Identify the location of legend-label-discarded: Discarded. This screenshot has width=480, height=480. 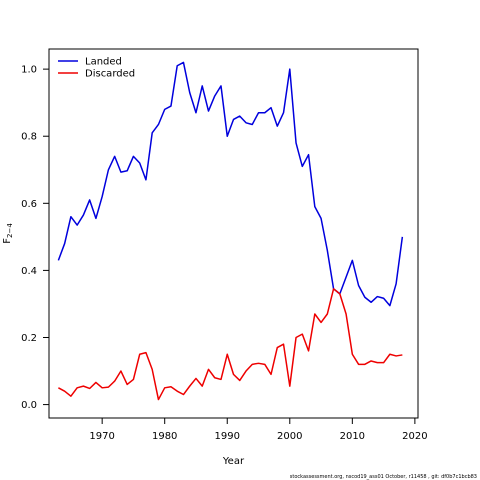
(110, 74).